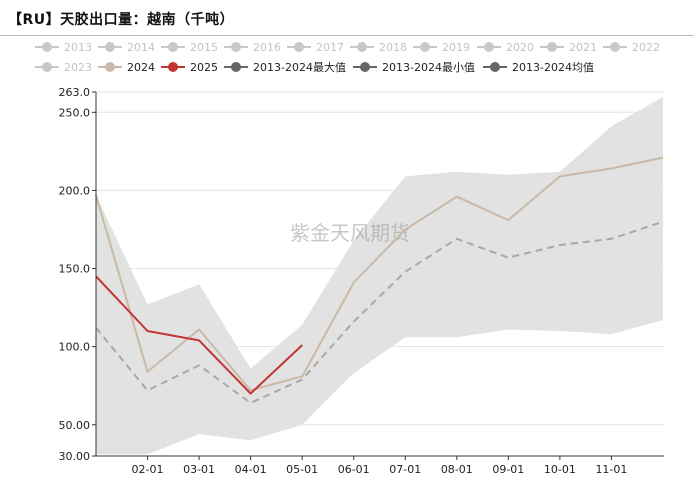  Describe the element at coordinates (347, 35) in the screenshot. I see `title-divider` at that location.